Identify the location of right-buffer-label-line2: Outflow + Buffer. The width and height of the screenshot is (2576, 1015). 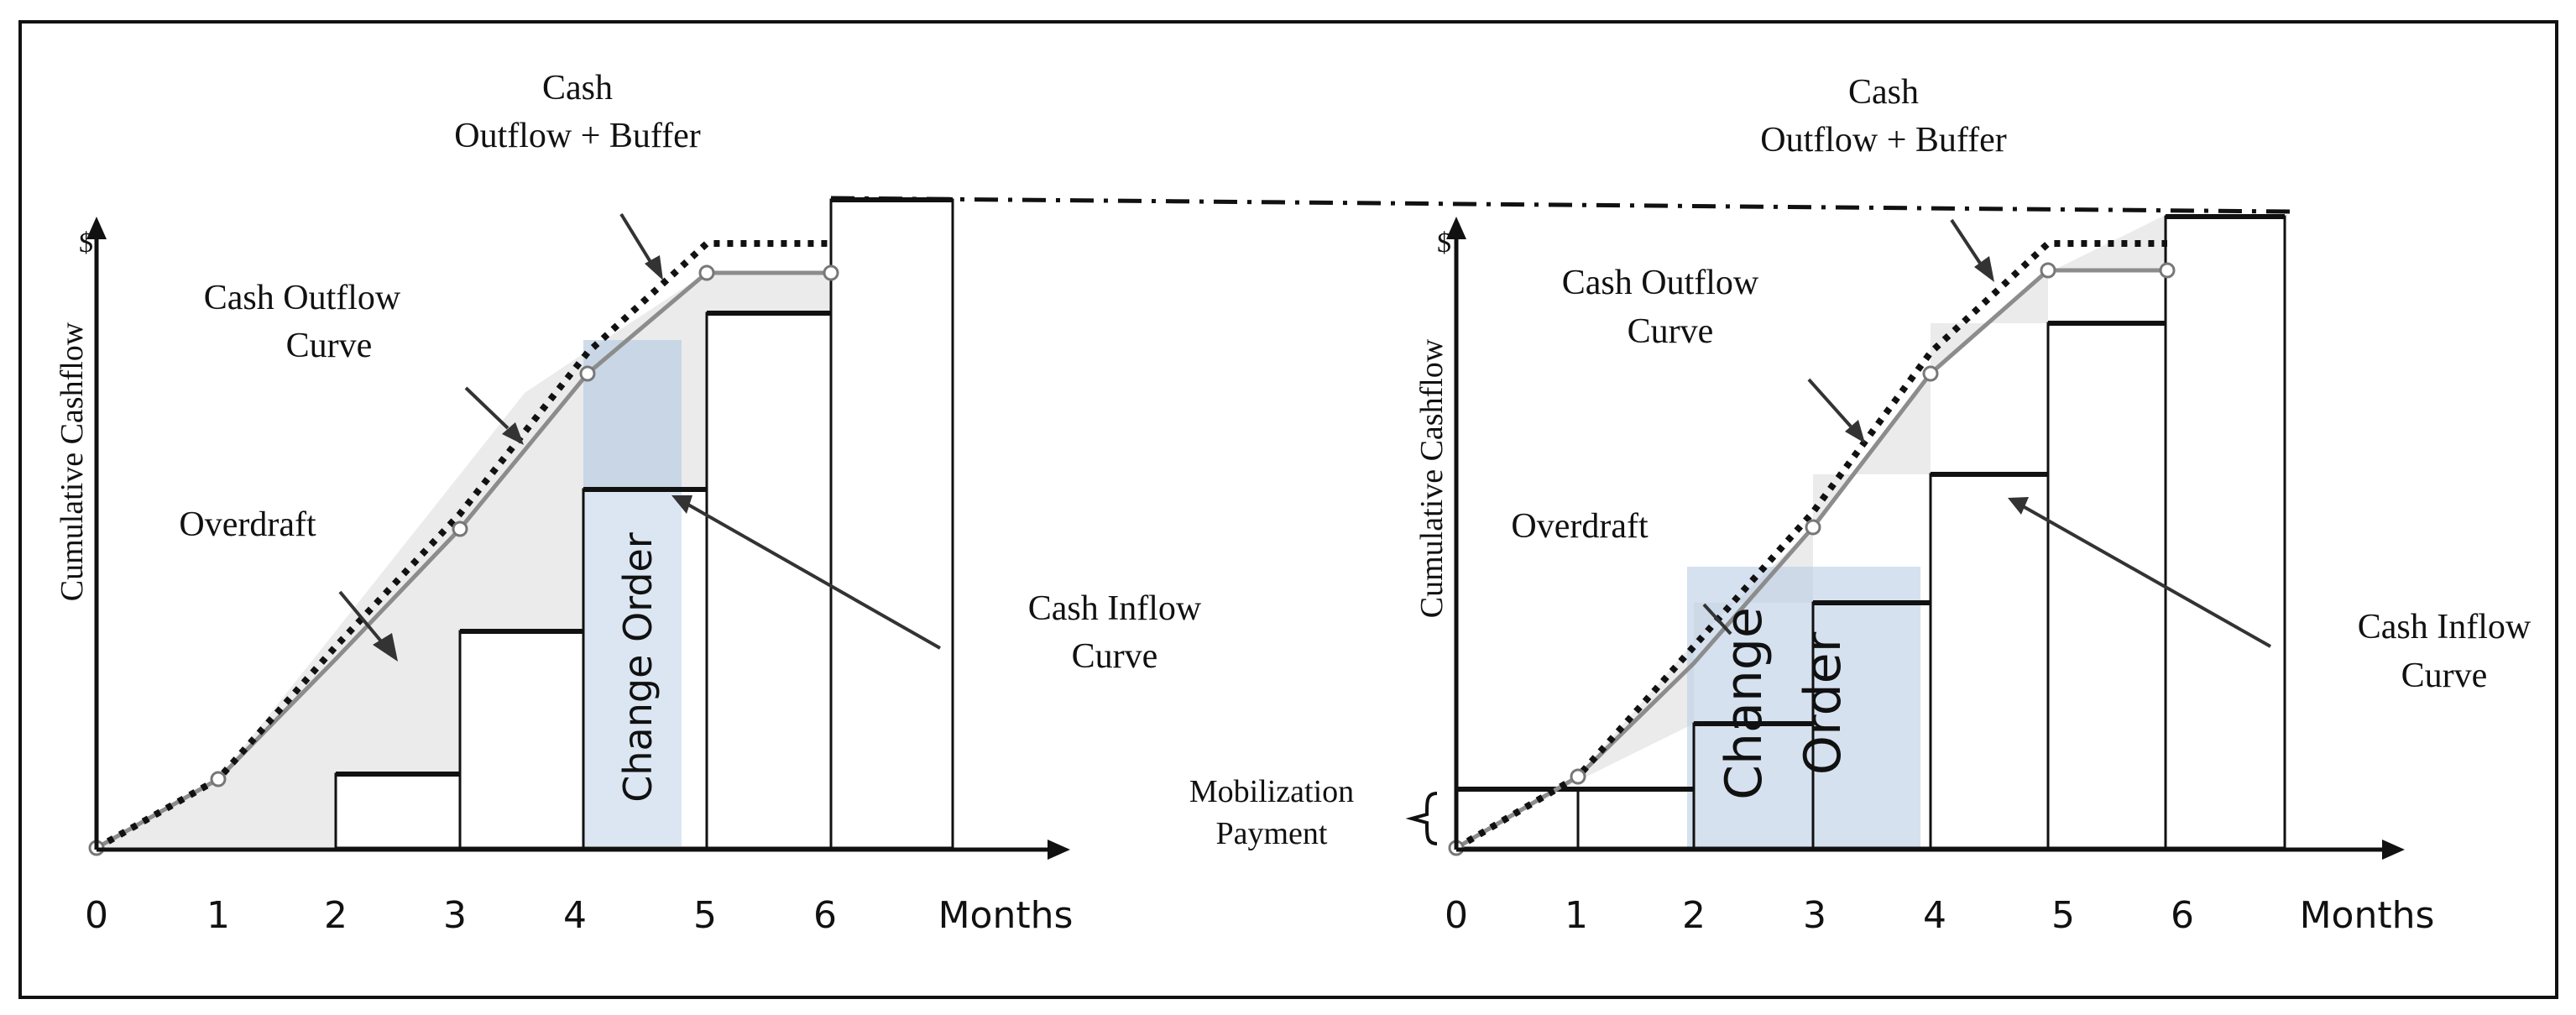
(1883, 140).